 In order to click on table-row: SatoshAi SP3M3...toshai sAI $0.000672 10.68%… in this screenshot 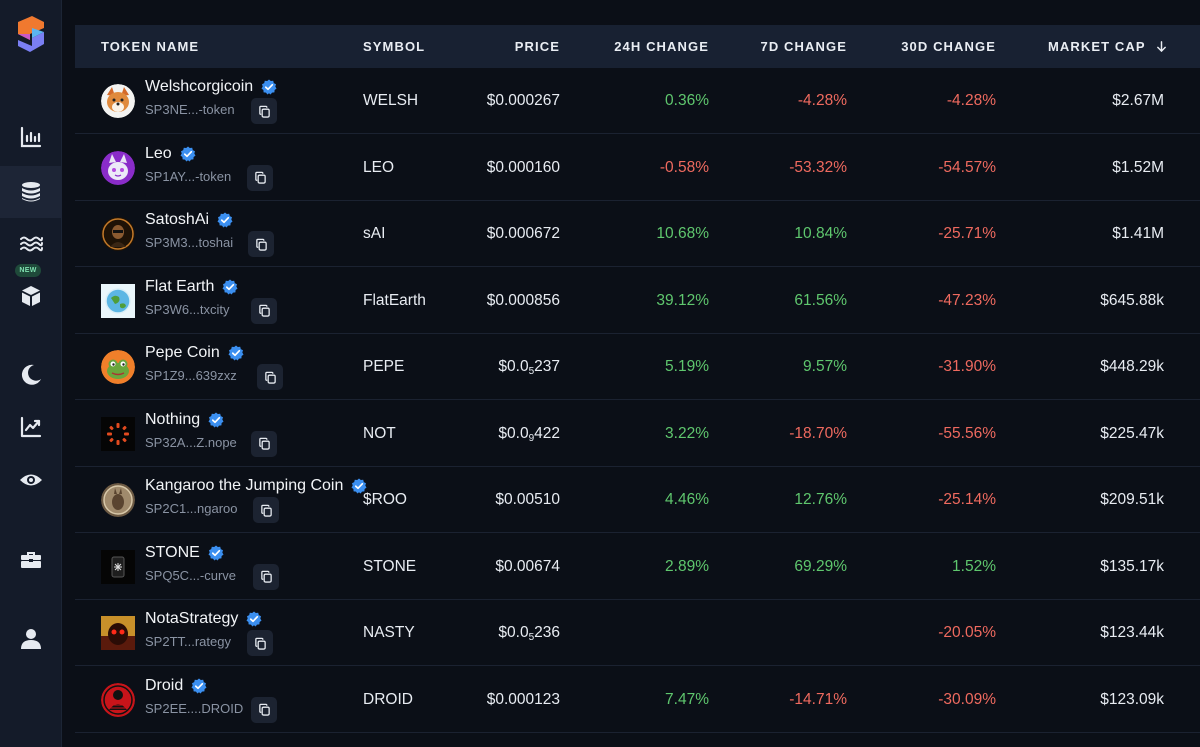, I will do `click(637, 234)`.